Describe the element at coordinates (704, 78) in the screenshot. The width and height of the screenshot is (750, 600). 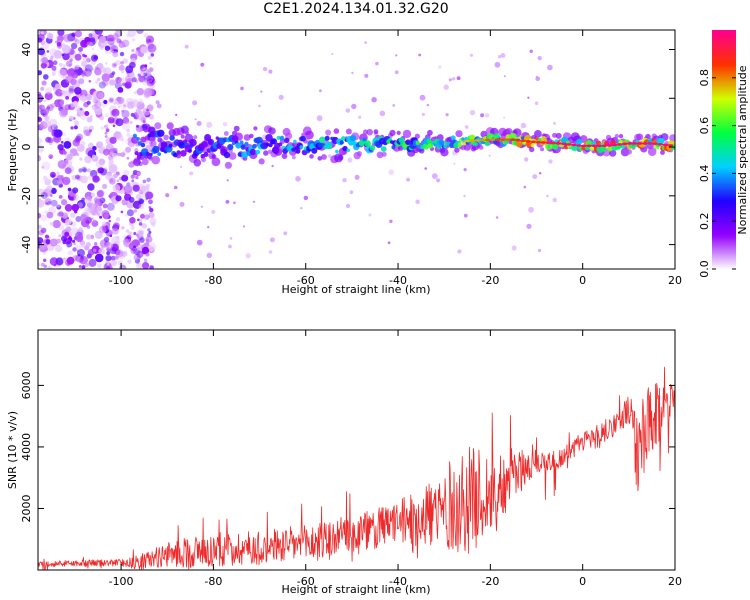
I see `colorbar-tick-label: 0.8` at that location.